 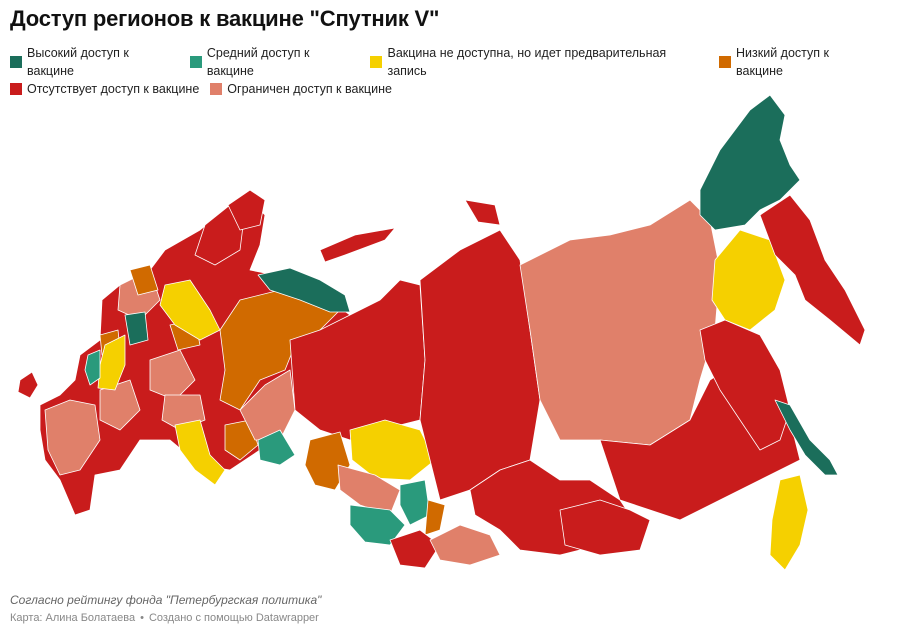 I want to click on credit-tool-link: Создано с помощью Datawrapper, so click(x=233, y=618).